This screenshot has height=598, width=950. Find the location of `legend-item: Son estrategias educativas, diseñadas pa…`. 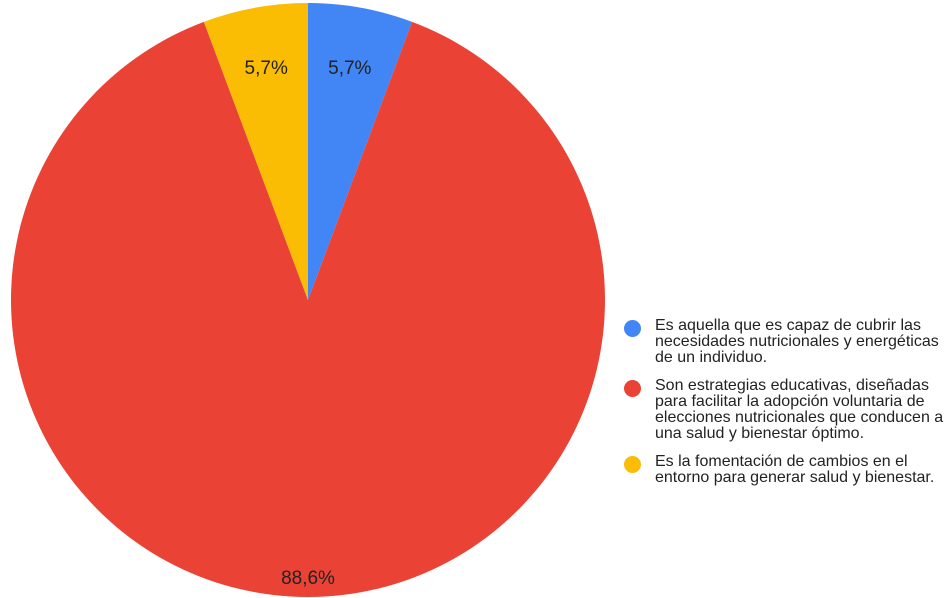

legend-item: Son estrategias educativas, diseñadas pa… is located at coordinates (787, 410).